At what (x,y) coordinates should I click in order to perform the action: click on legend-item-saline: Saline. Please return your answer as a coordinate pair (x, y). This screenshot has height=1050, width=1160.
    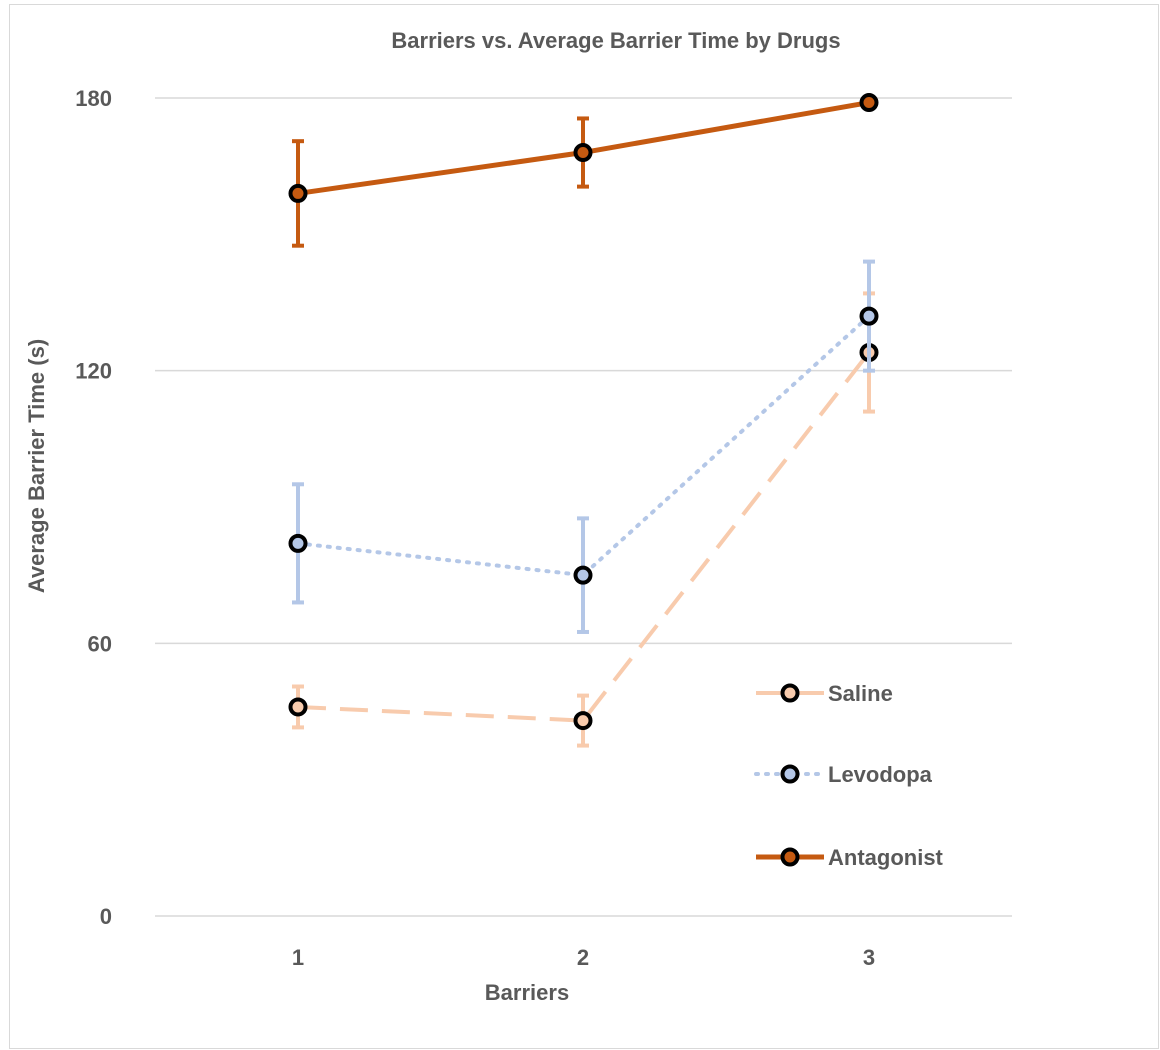
    Looking at the image, I should click on (824, 693).